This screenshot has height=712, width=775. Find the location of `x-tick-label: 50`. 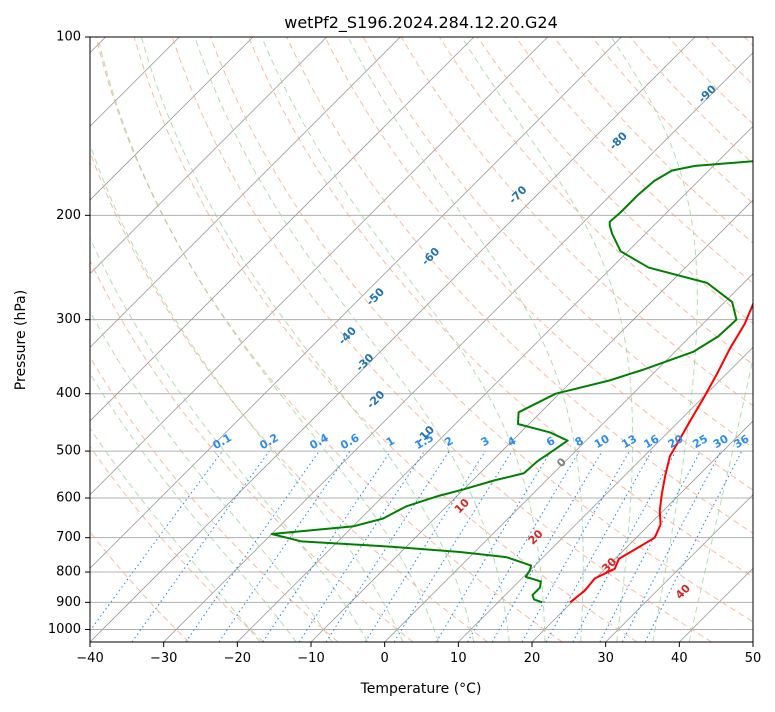

x-tick-label: 50 is located at coordinates (753, 658).